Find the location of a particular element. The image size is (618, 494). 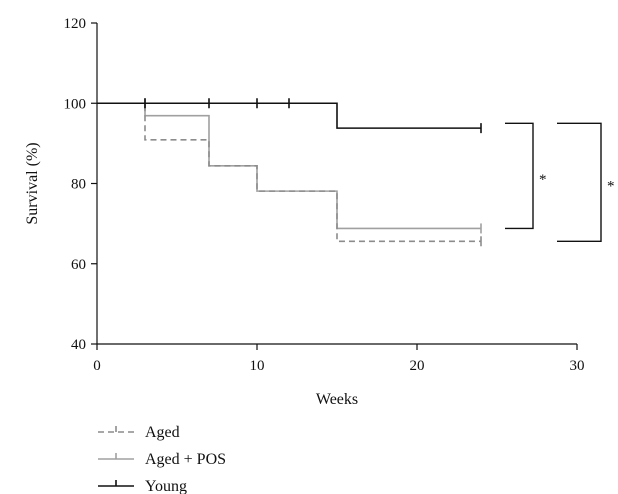

y-tick-label: 120 is located at coordinates (75, 24).